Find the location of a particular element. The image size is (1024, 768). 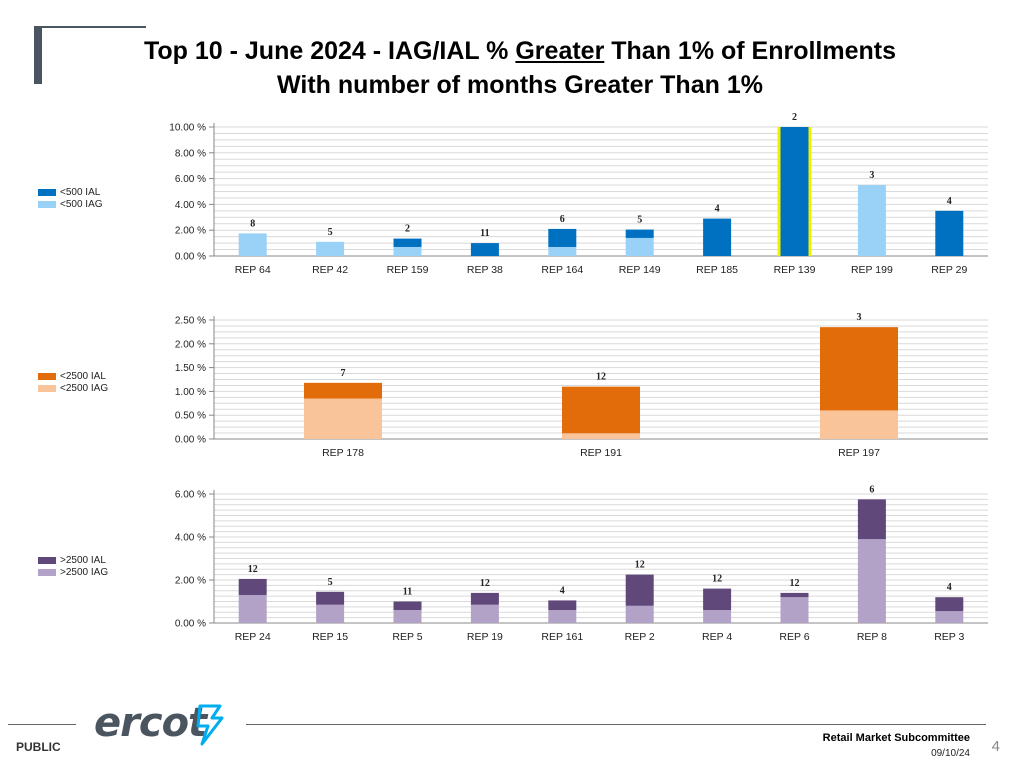

title-line2: With number of months Greater Than 1% is located at coordinates (520, 85).